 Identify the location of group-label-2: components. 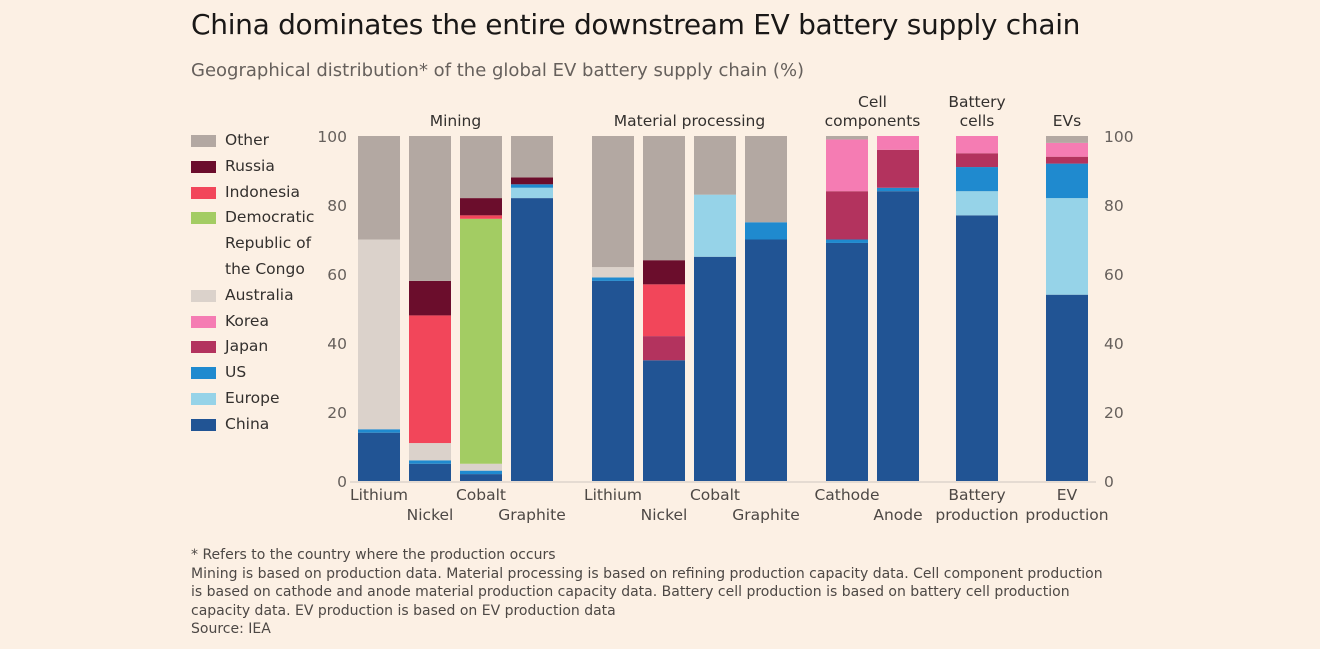
(873, 121).